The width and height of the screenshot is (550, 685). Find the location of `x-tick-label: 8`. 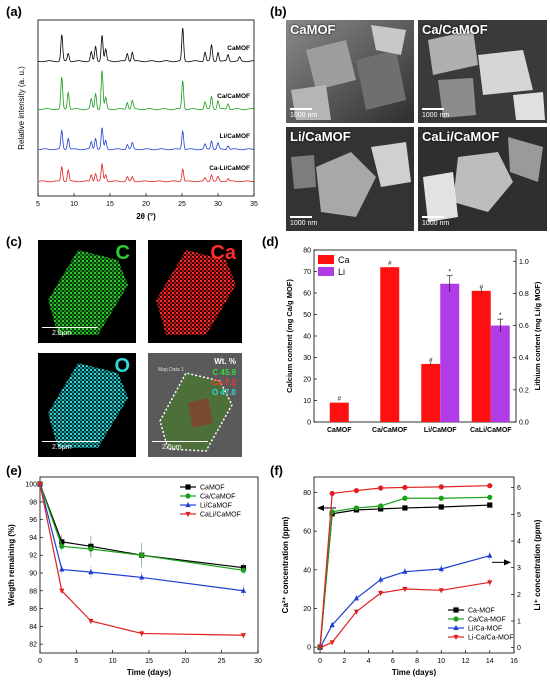

x-tick-label: 8 is located at coordinates (417, 661).